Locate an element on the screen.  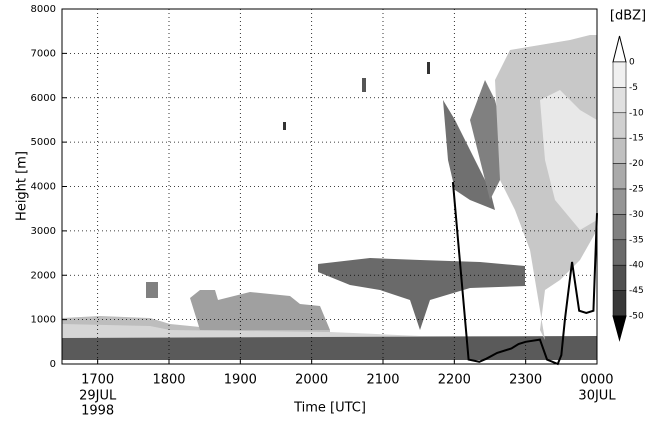
y-tick-label: 0 is located at coordinates (53, 364).